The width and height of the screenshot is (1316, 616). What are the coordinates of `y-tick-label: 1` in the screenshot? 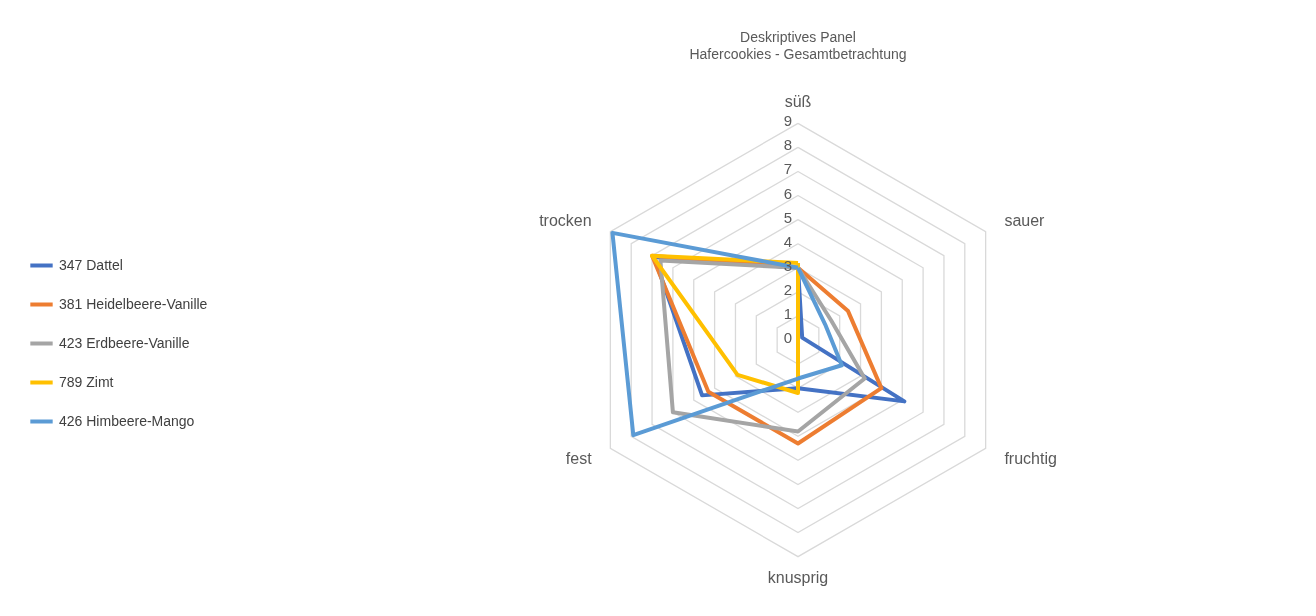 It's located at (787, 313).